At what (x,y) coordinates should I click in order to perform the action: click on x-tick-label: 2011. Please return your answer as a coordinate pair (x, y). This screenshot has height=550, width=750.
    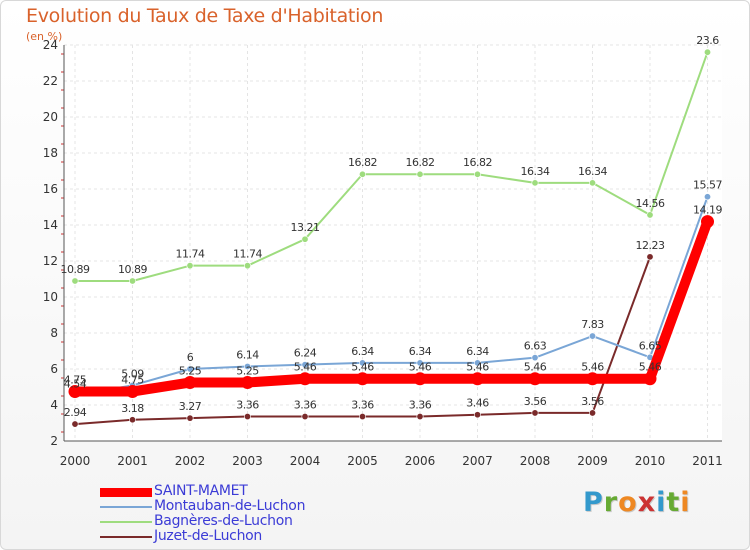
    Looking at the image, I should click on (707, 461).